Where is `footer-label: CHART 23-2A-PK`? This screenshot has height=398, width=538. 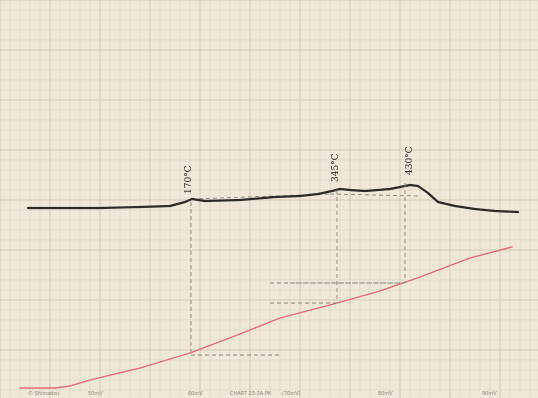
footer-label: CHART 23-2A-PK is located at coordinates (251, 394).